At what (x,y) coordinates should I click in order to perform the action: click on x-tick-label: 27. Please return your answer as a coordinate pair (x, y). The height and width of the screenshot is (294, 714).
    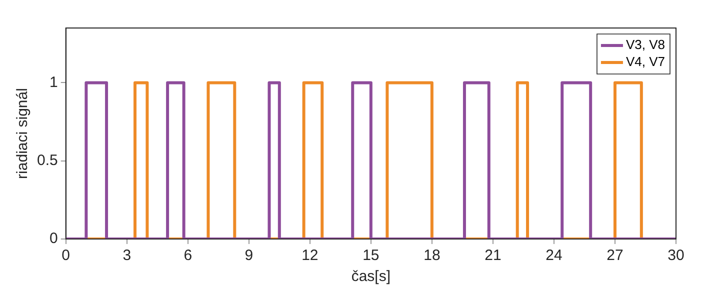
    Looking at the image, I should click on (615, 255).